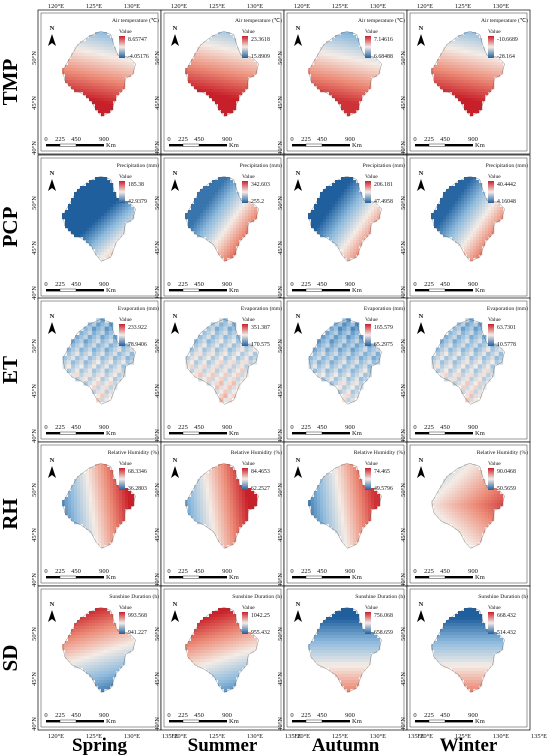 The image size is (550, 756). Describe the element at coordinates (383, 345) in the screenshot. I see `legend-min-value: 65.2975` at that location.